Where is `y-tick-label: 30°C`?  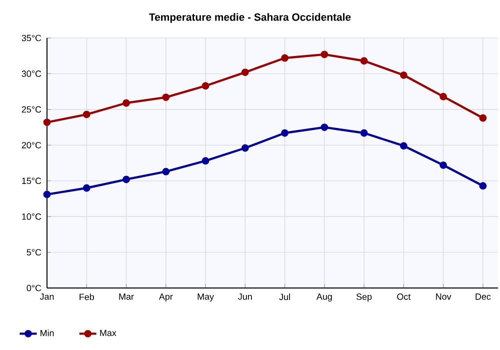 y-tick-label: 30°C is located at coordinates (32, 73).